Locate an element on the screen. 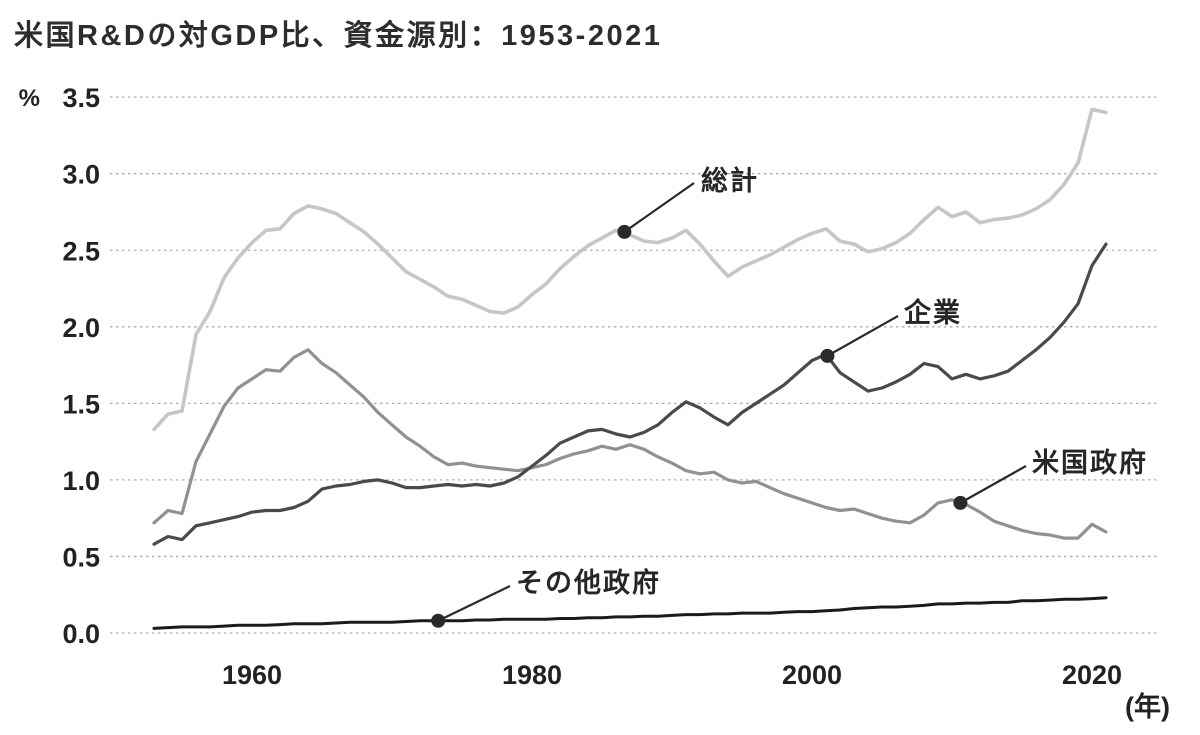 The image size is (1200, 735). x-tick-label-1960: 1960 is located at coordinates (252, 675).